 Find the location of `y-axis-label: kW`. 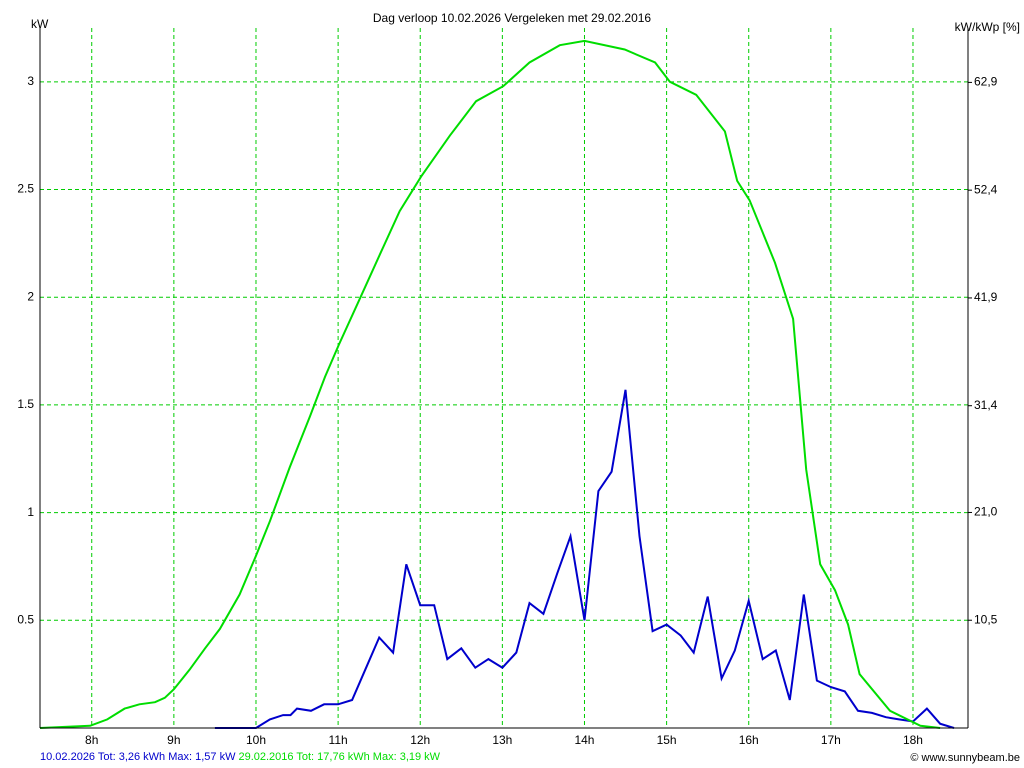

y-axis-label: kW is located at coordinates (40, 24).